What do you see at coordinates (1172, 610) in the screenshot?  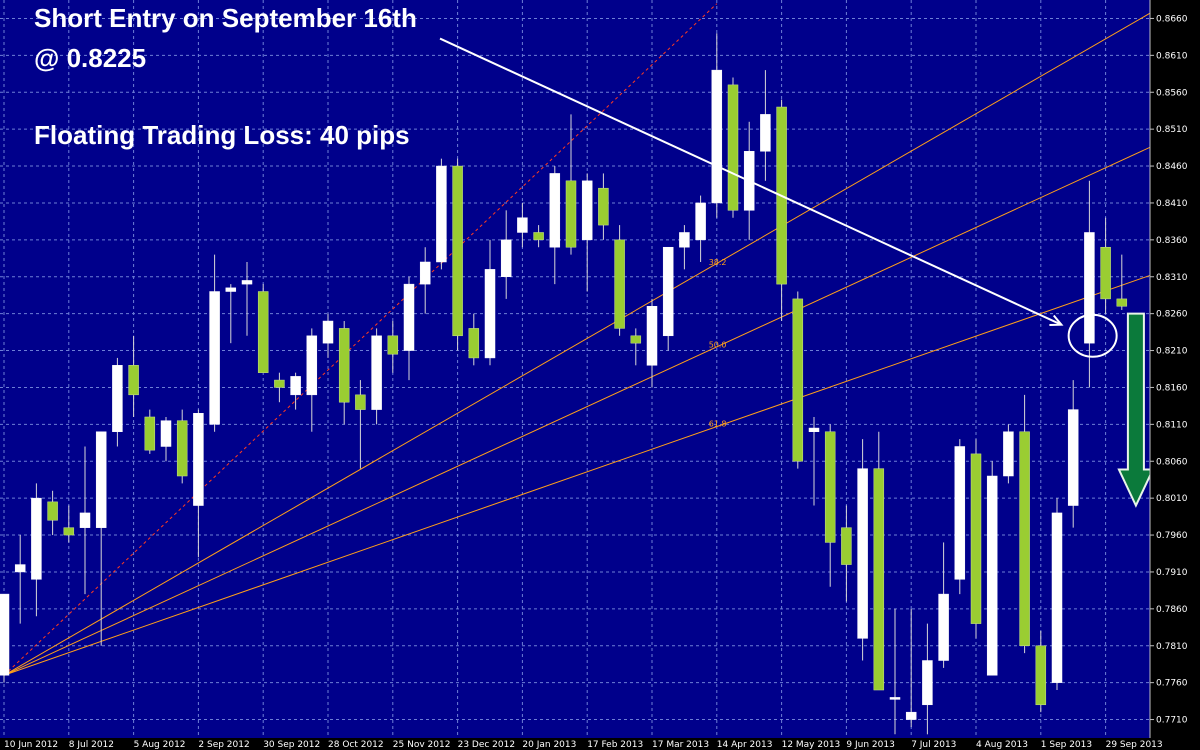 I see `price-tick-label: 0.7860` at bounding box center [1172, 610].